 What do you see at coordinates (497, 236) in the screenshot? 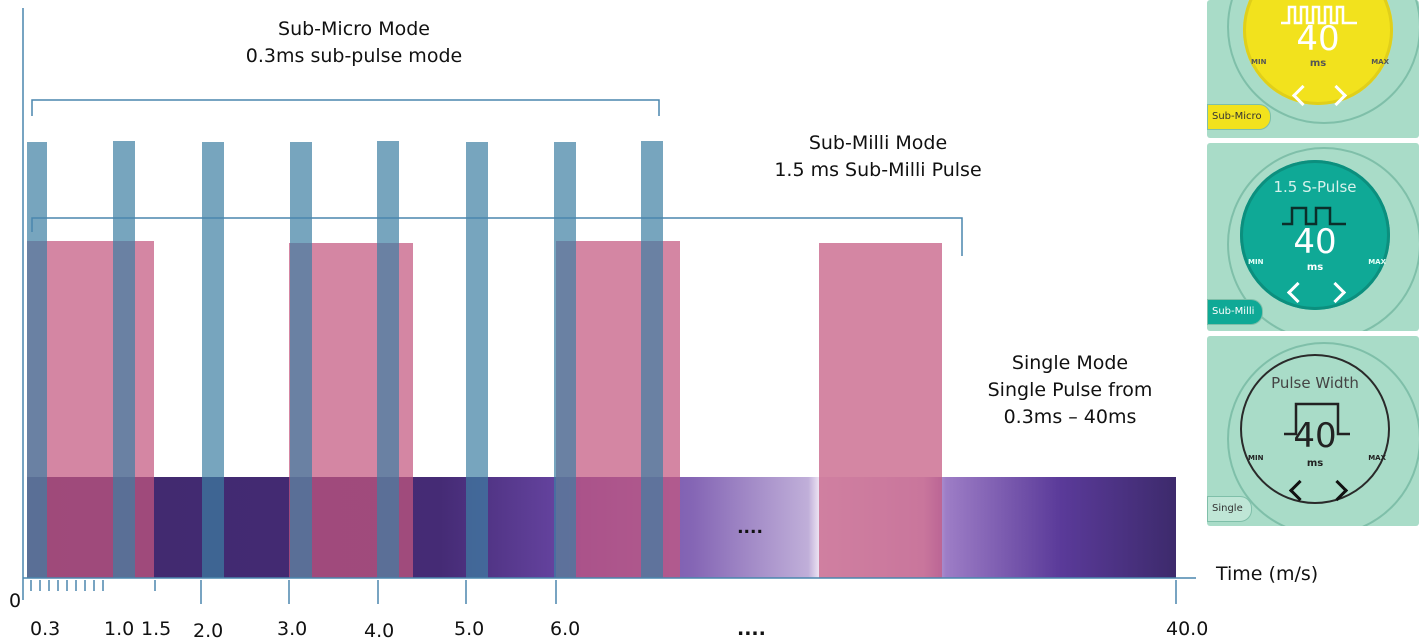
I see `sub-milli-bracket` at bounding box center [497, 236].